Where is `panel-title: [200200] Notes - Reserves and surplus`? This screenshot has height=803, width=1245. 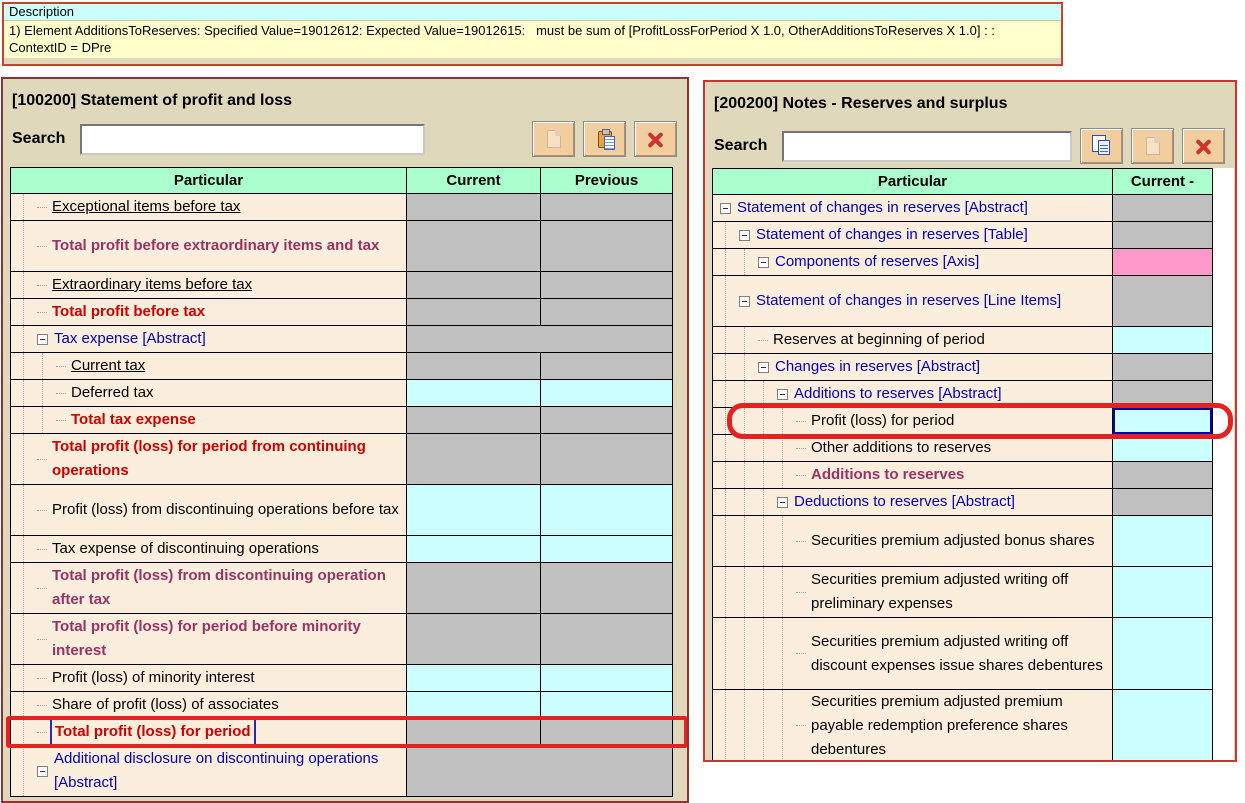 panel-title: [200200] Notes - Reserves and surplus is located at coordinates (861, 103).